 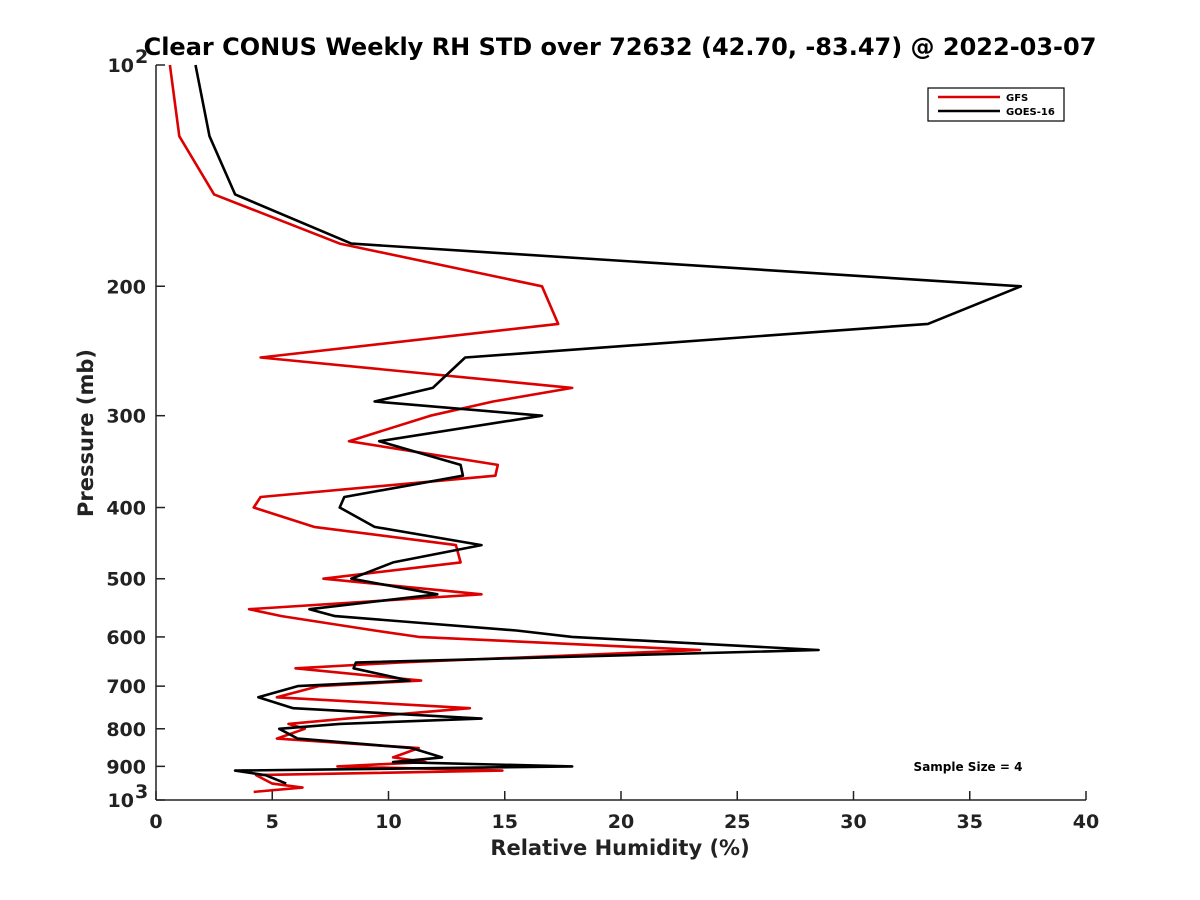 What do you see at coordinates (970, 822) in the screenshot?
I see `x-tick-label: 35` at bounding box center [970, 822].